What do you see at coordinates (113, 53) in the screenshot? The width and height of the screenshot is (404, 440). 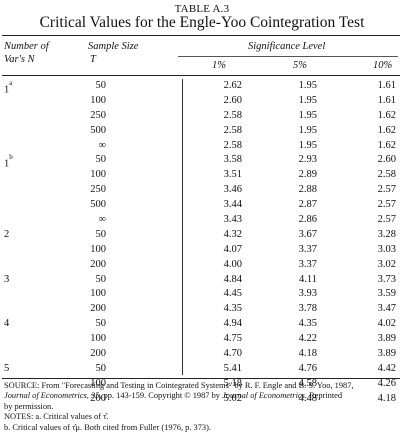 I see `col-header-t: Sample Size T` at bounding box center [113, 53].